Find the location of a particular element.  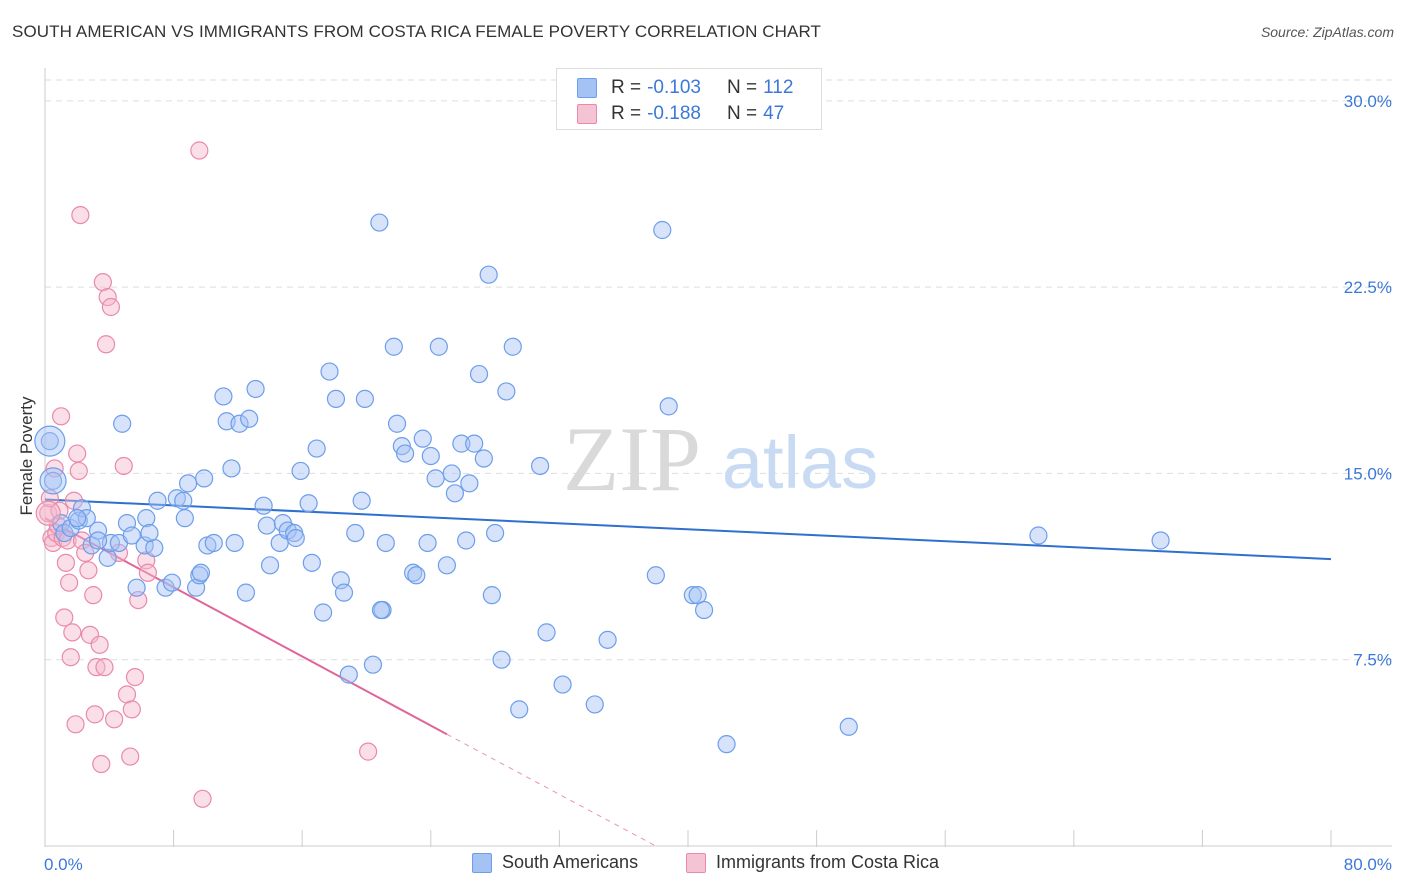

n-value: 112 is located at coordinates (778, 87).